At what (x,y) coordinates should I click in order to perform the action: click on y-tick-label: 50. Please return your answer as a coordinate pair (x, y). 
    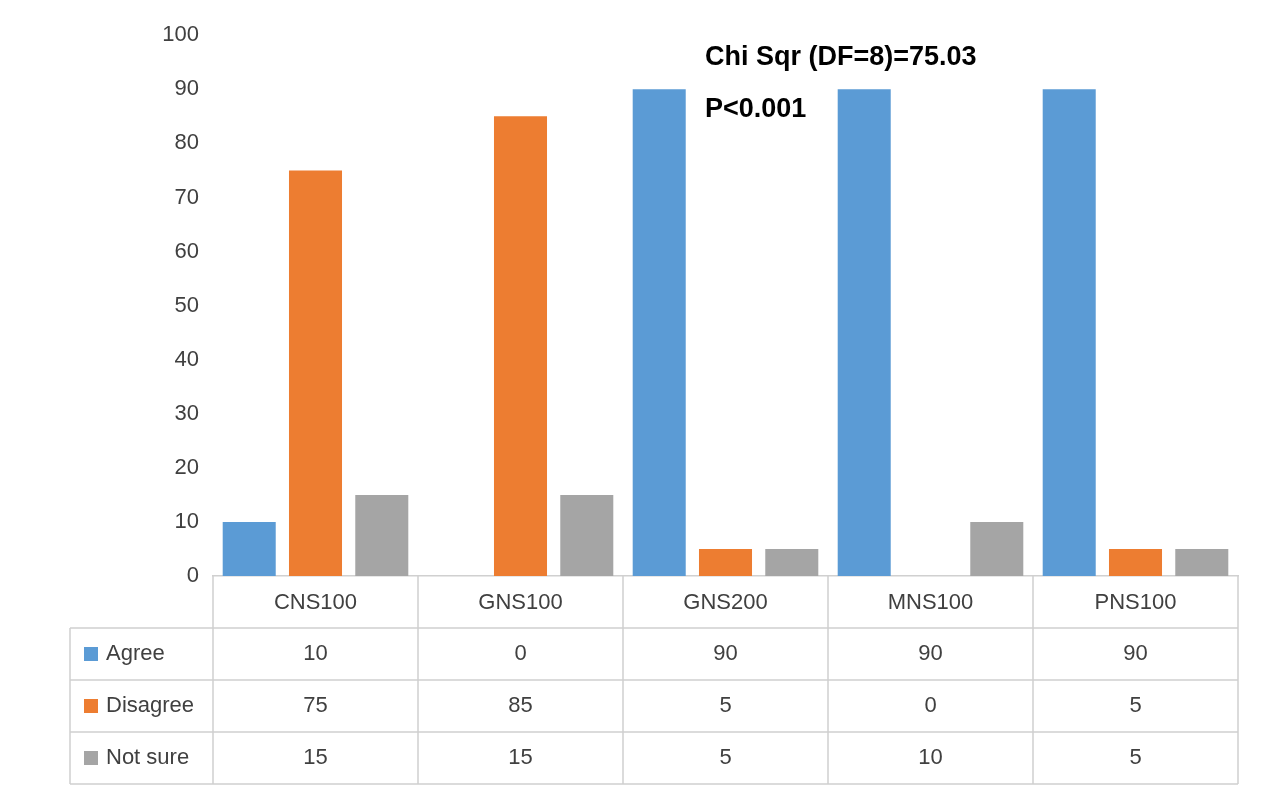
    Looking at the image, I should click on (186, 304).